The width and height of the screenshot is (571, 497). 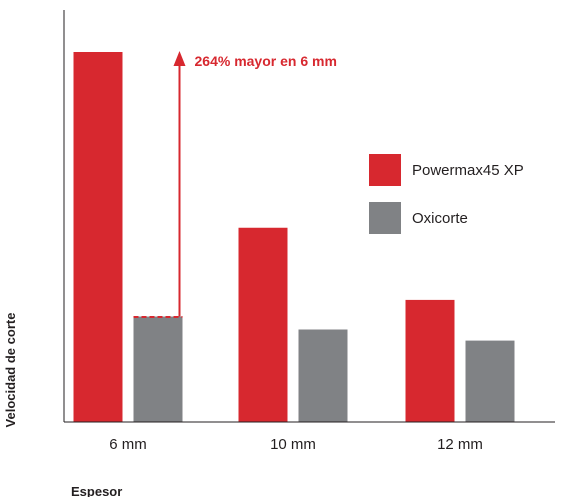 I want to click on legend-label: Oxicorte, so click(x=440, y=218).